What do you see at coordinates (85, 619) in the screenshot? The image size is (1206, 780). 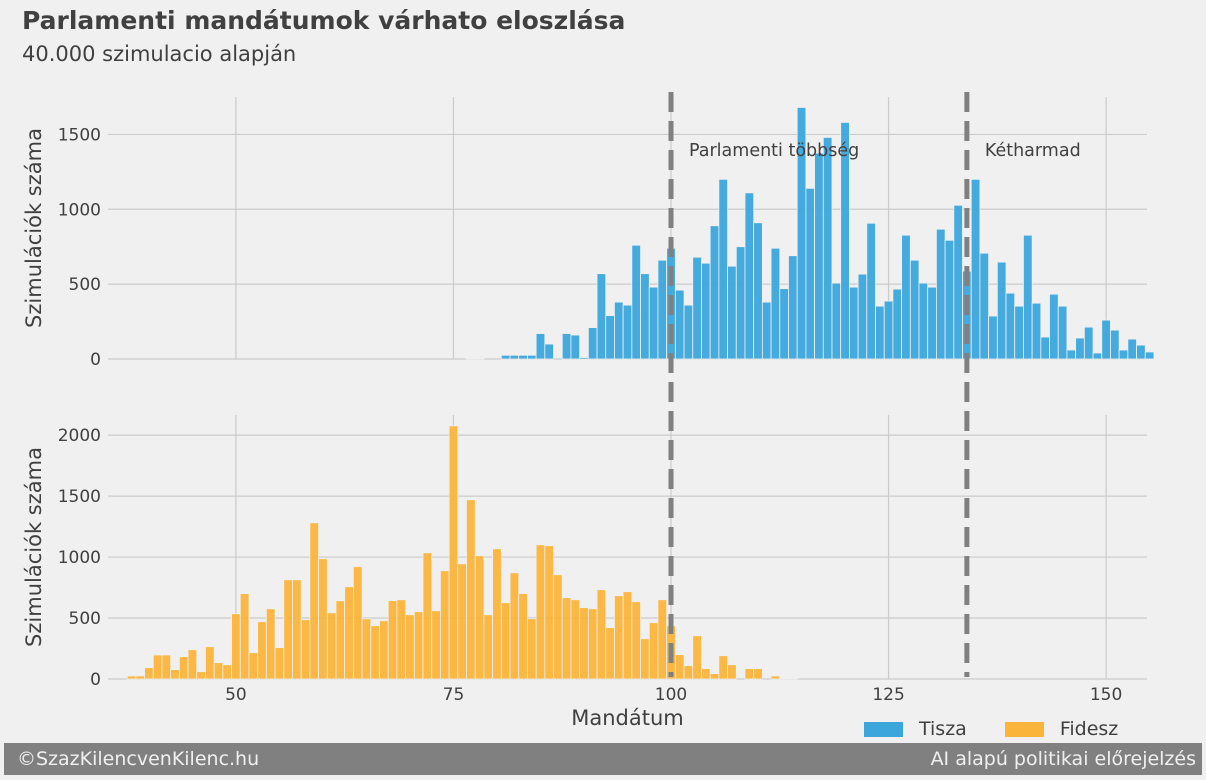 I see `y-tick-label: 500` at bounding box center [85, 619].